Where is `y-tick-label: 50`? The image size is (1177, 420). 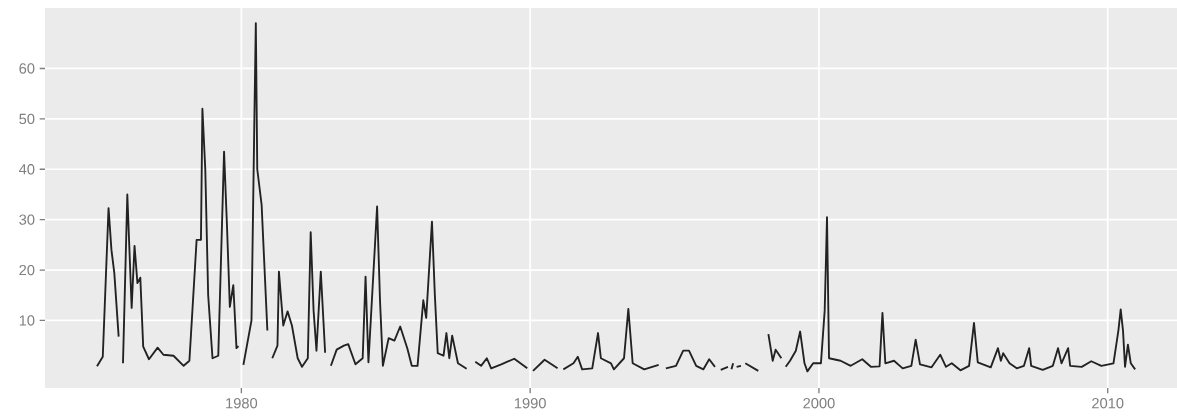
y-tick-label: 50 is located at coordinates (27, 119).